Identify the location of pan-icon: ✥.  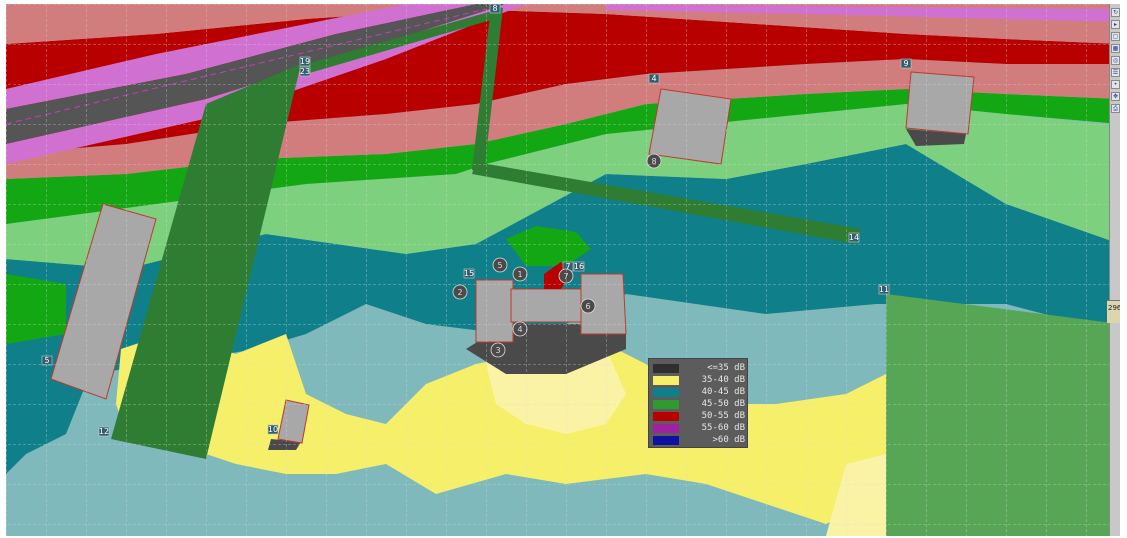
(1115, 96).